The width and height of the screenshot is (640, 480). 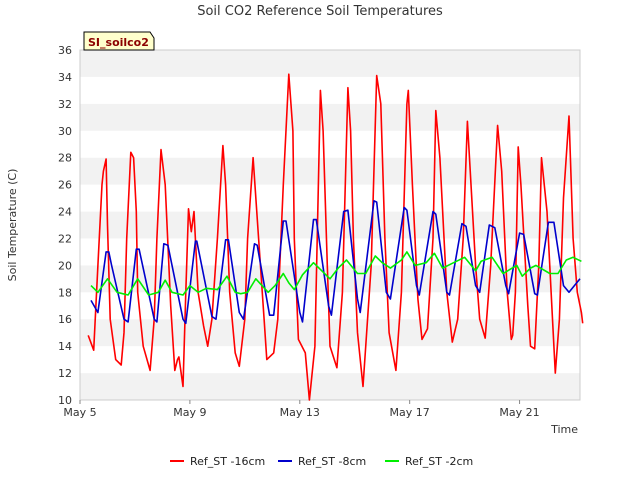 I want to click on x-axis-ticks: May 5 May 9 May 13 May 17 May 21, so click(x=301, y=409).